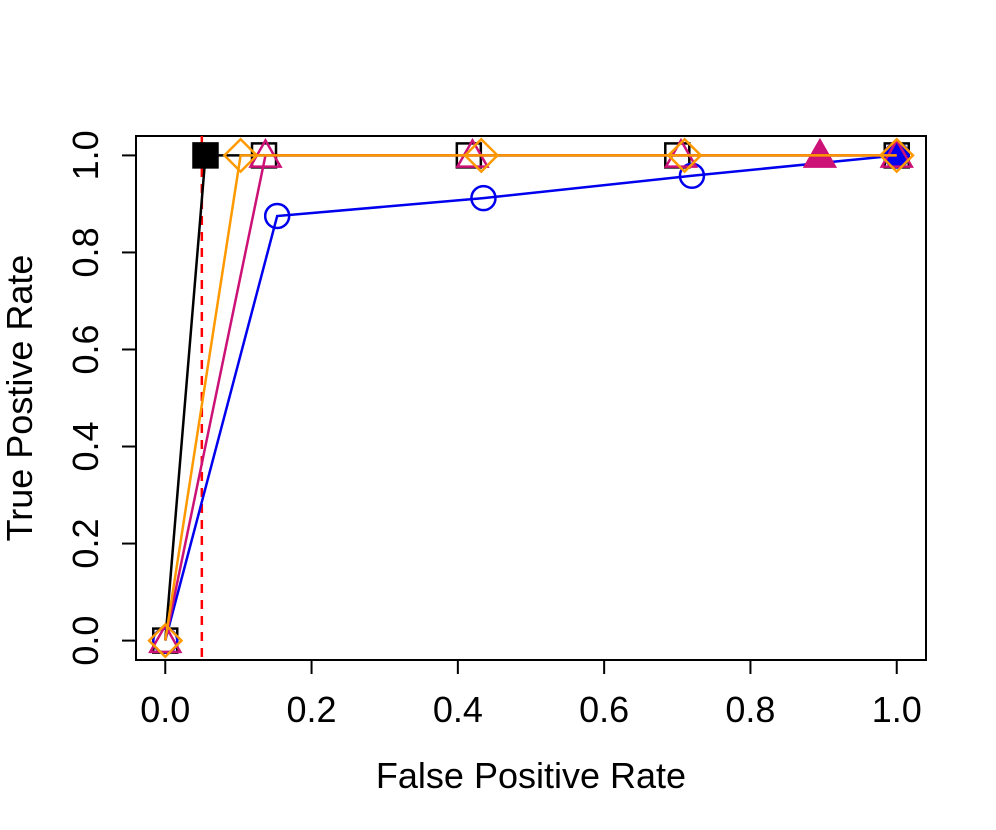 This screenshot has width=996, height=830. What do you see at coordinates (205, 155) in the screenshot?
I see `data-point-black-squares` at bounding box center [205, 155].